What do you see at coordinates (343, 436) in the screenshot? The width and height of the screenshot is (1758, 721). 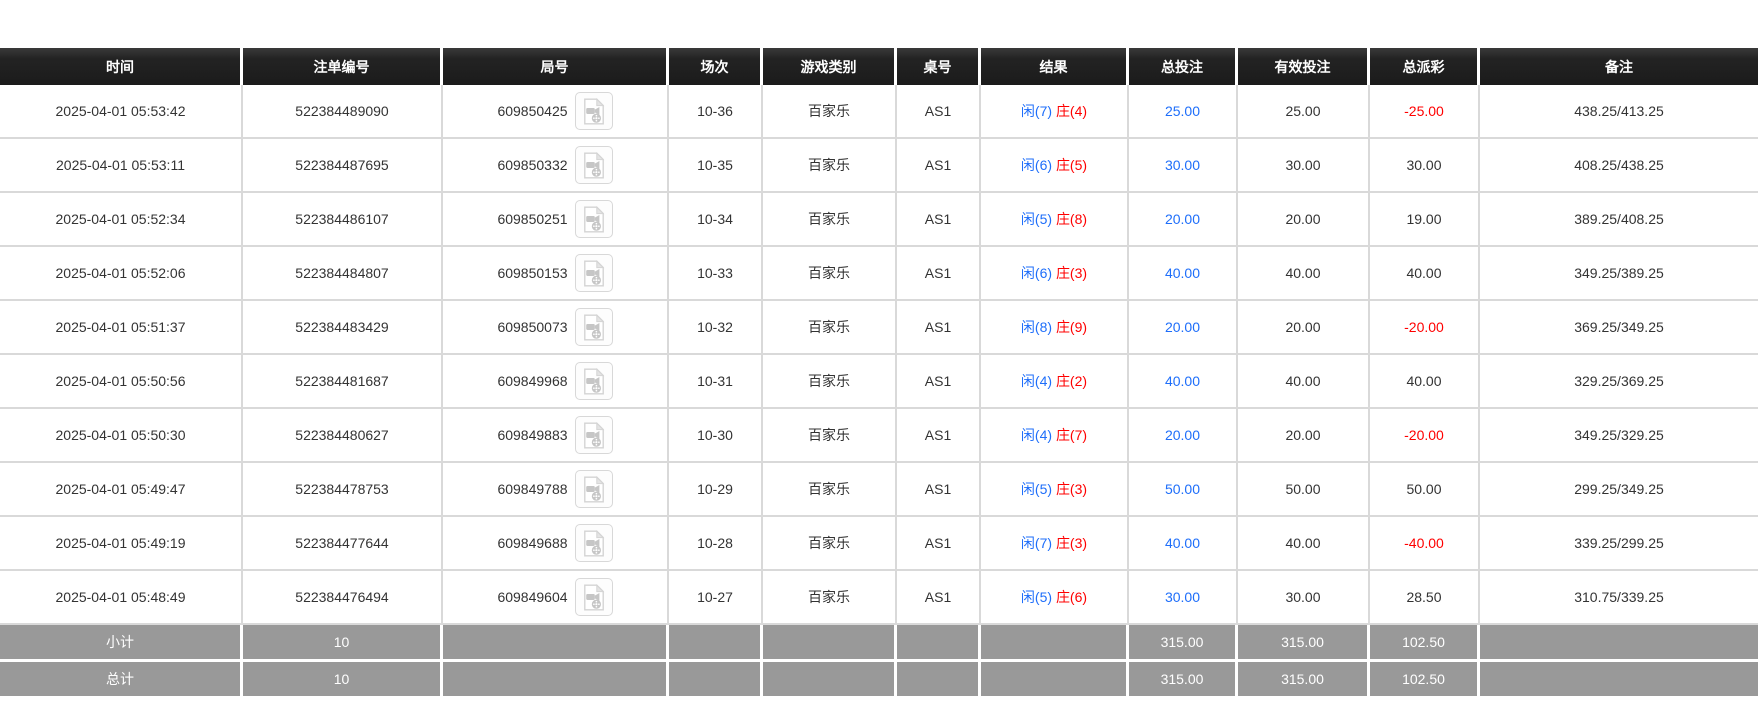 I see `cell-bet-number: 522384480627` at bounding box center [343, 436].